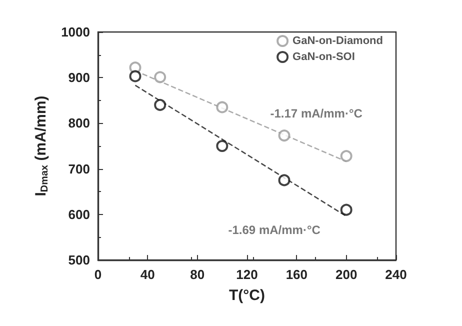 The width and height of the screenshot is (462, 326). I want to click on y-tick-label: 800, so click(79, 123).